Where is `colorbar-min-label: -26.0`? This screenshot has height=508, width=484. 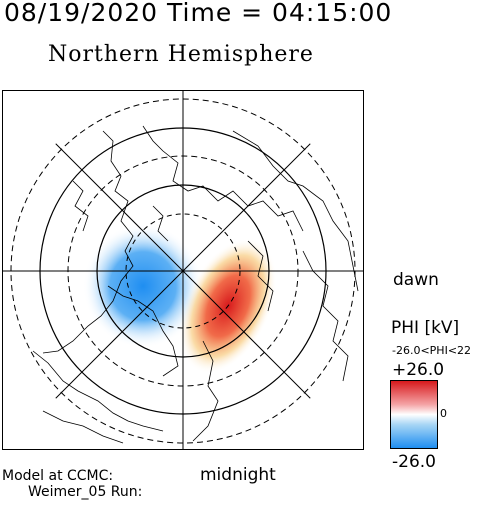 colorbar-min-label: -26.0 is located at coordinates (414, 462).